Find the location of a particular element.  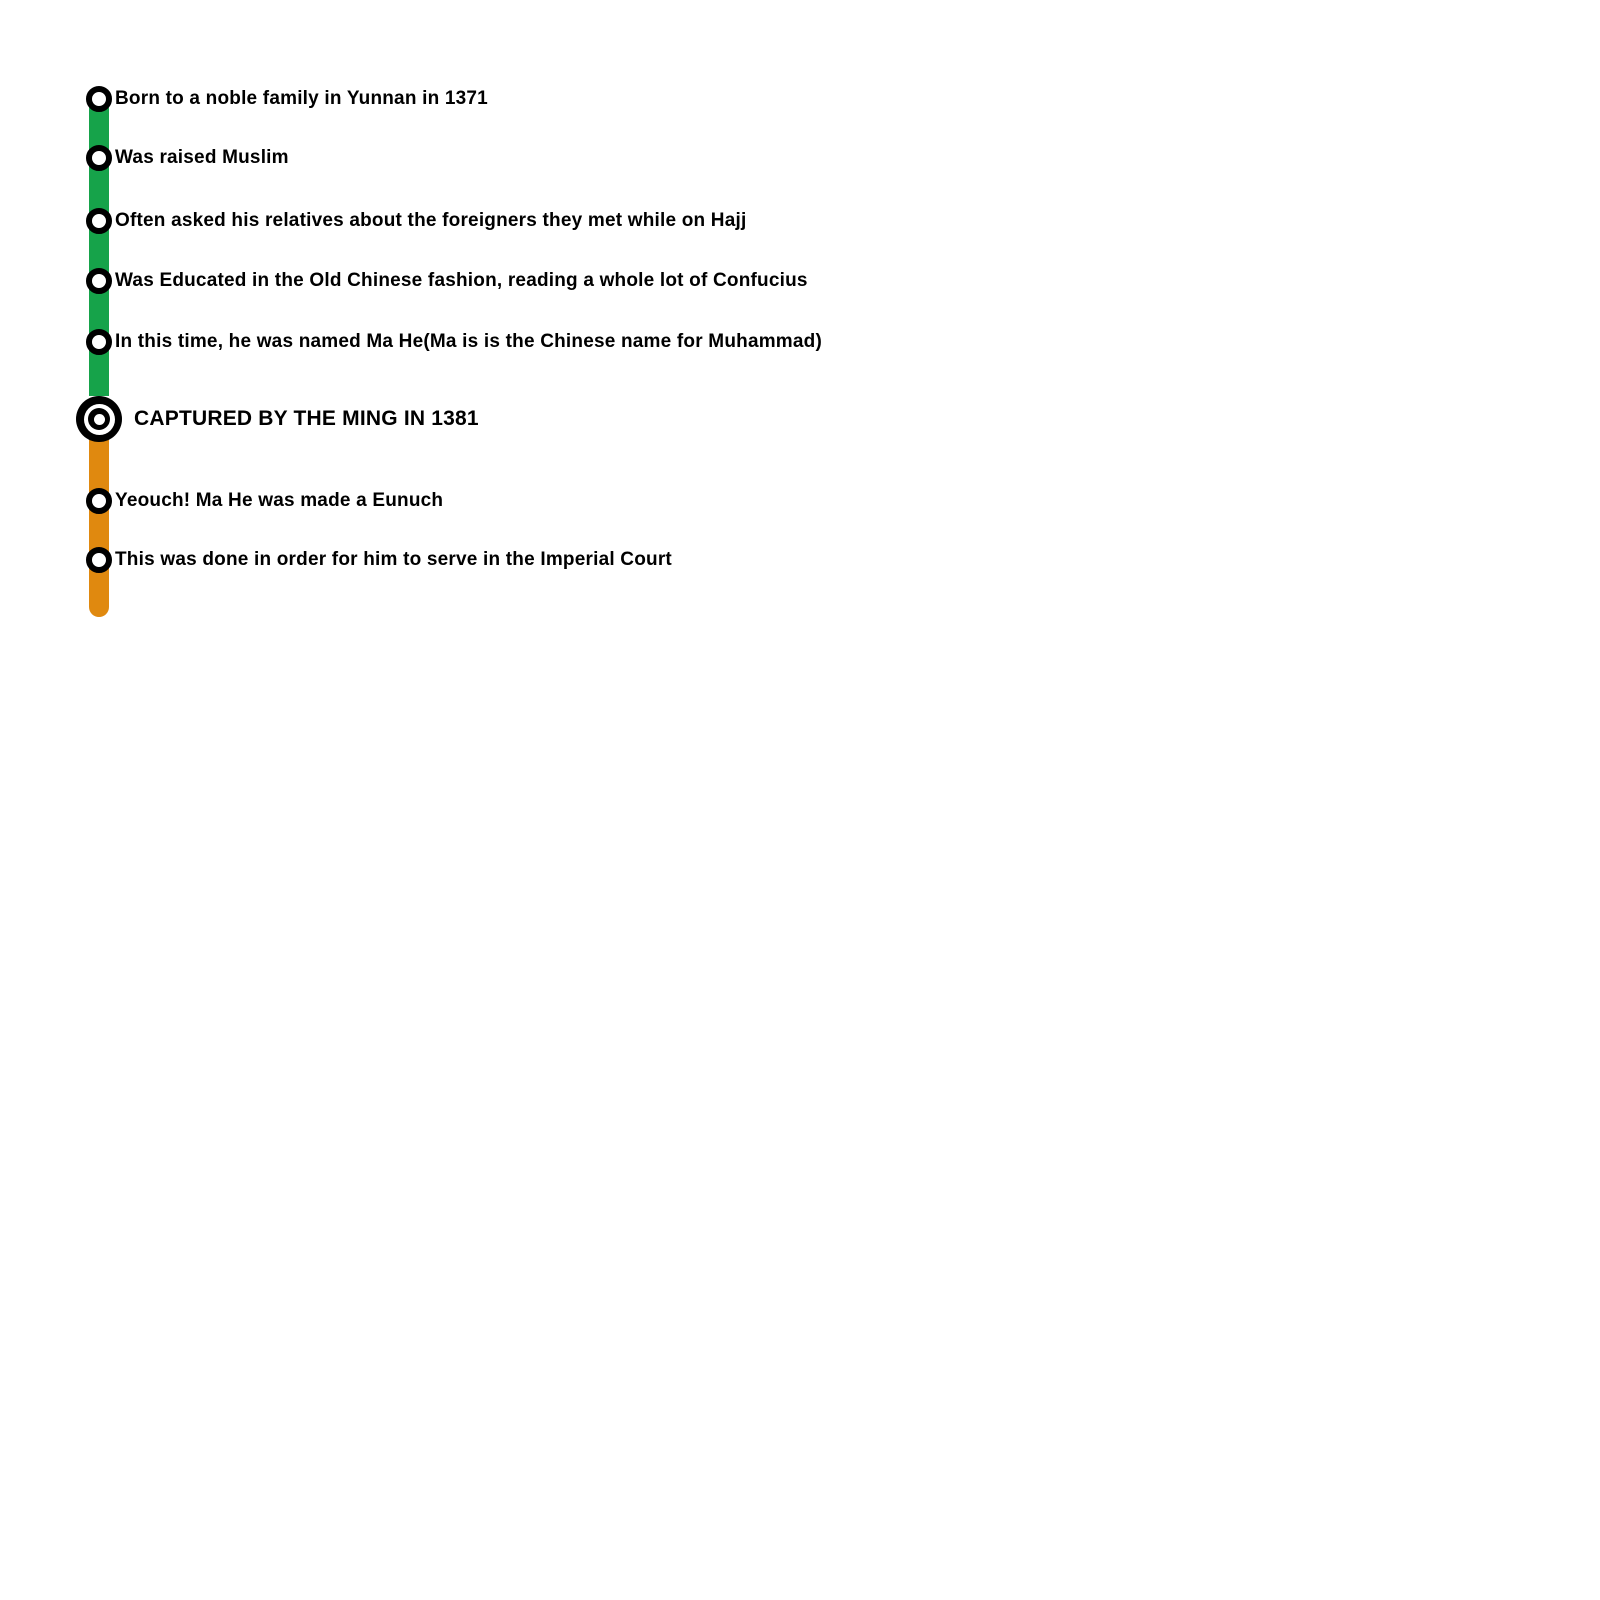

station-label: Born to a noble family in Yunnan in 1371 is located at coordinates (301, 98).